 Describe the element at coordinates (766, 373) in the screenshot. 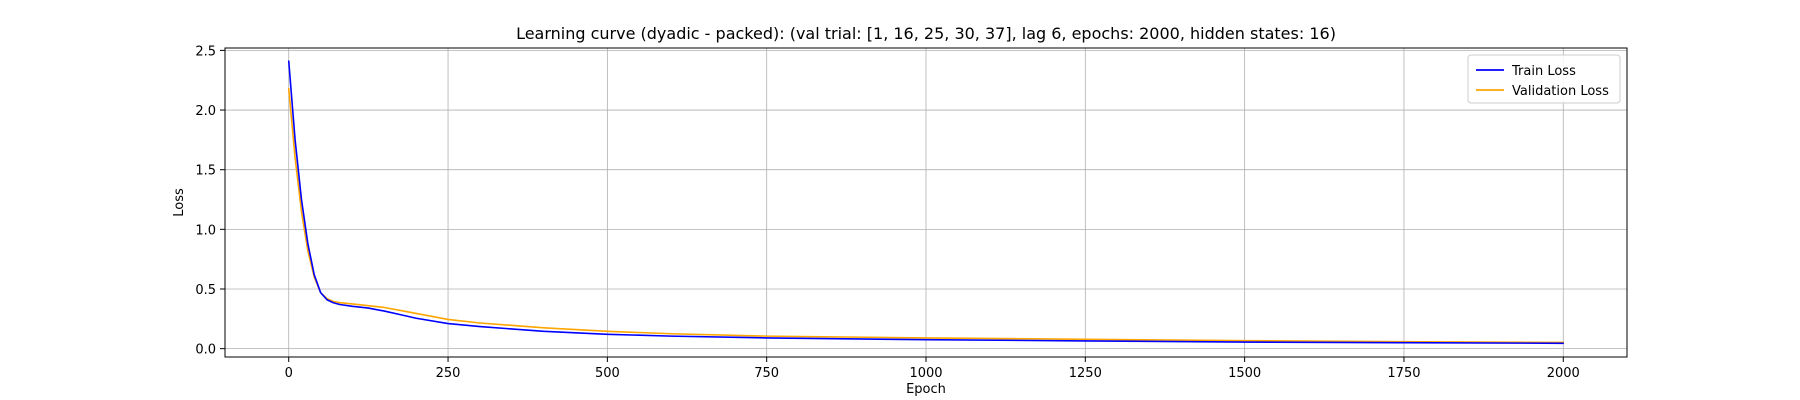

I see `x-tick-label: 750` at that location.